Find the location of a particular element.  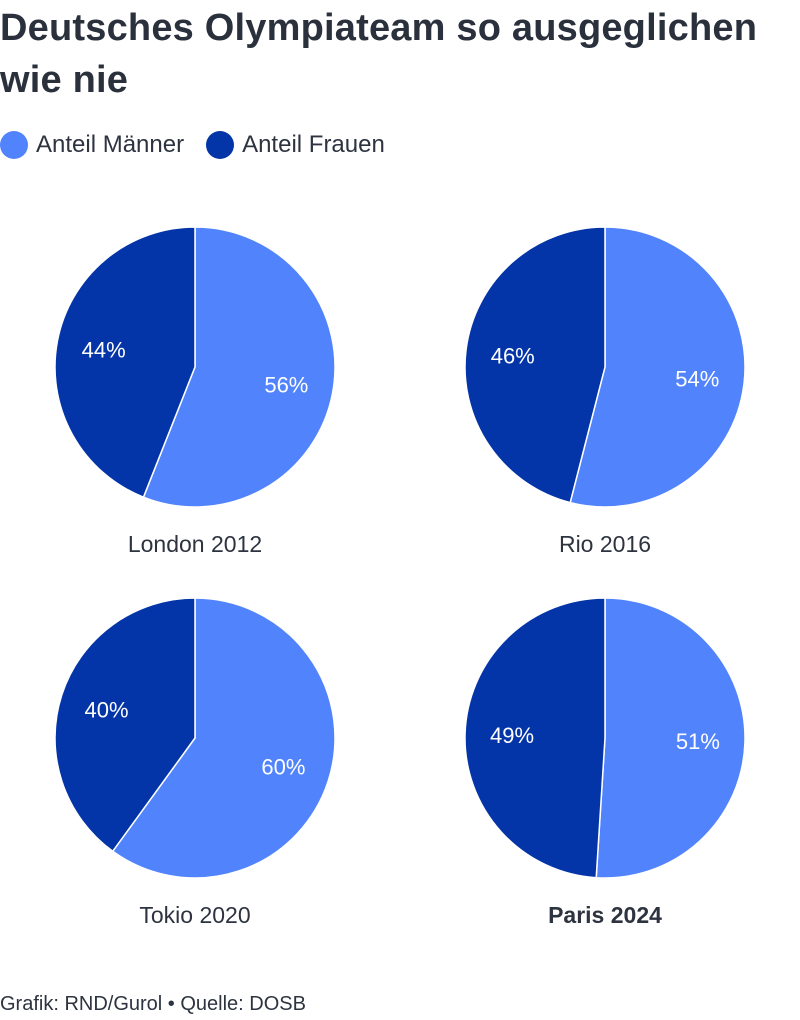

legend-item-maenner: Anteil Männer is located at coordinates (92, 145).